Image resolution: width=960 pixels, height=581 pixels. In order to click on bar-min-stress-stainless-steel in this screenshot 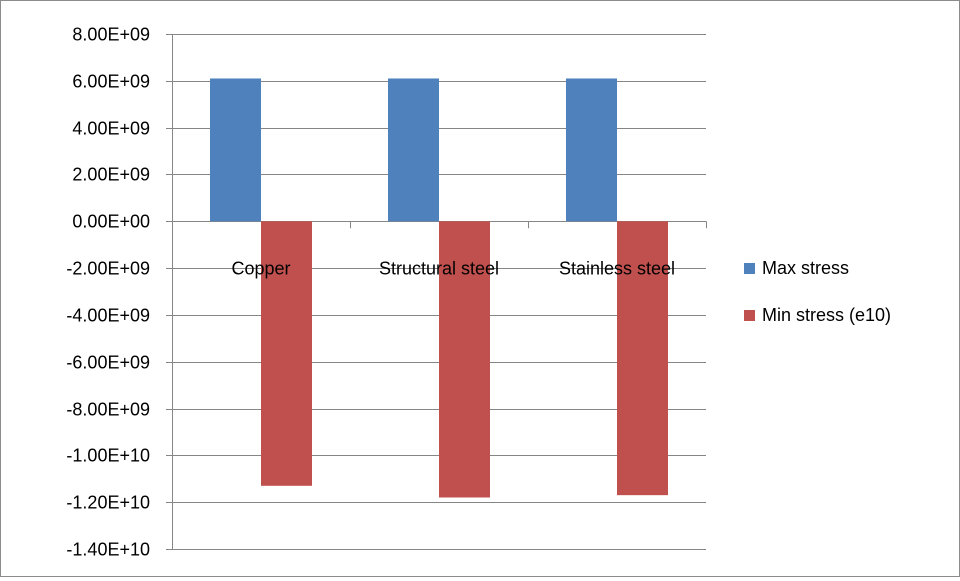, I will do `click(642, 358)`.